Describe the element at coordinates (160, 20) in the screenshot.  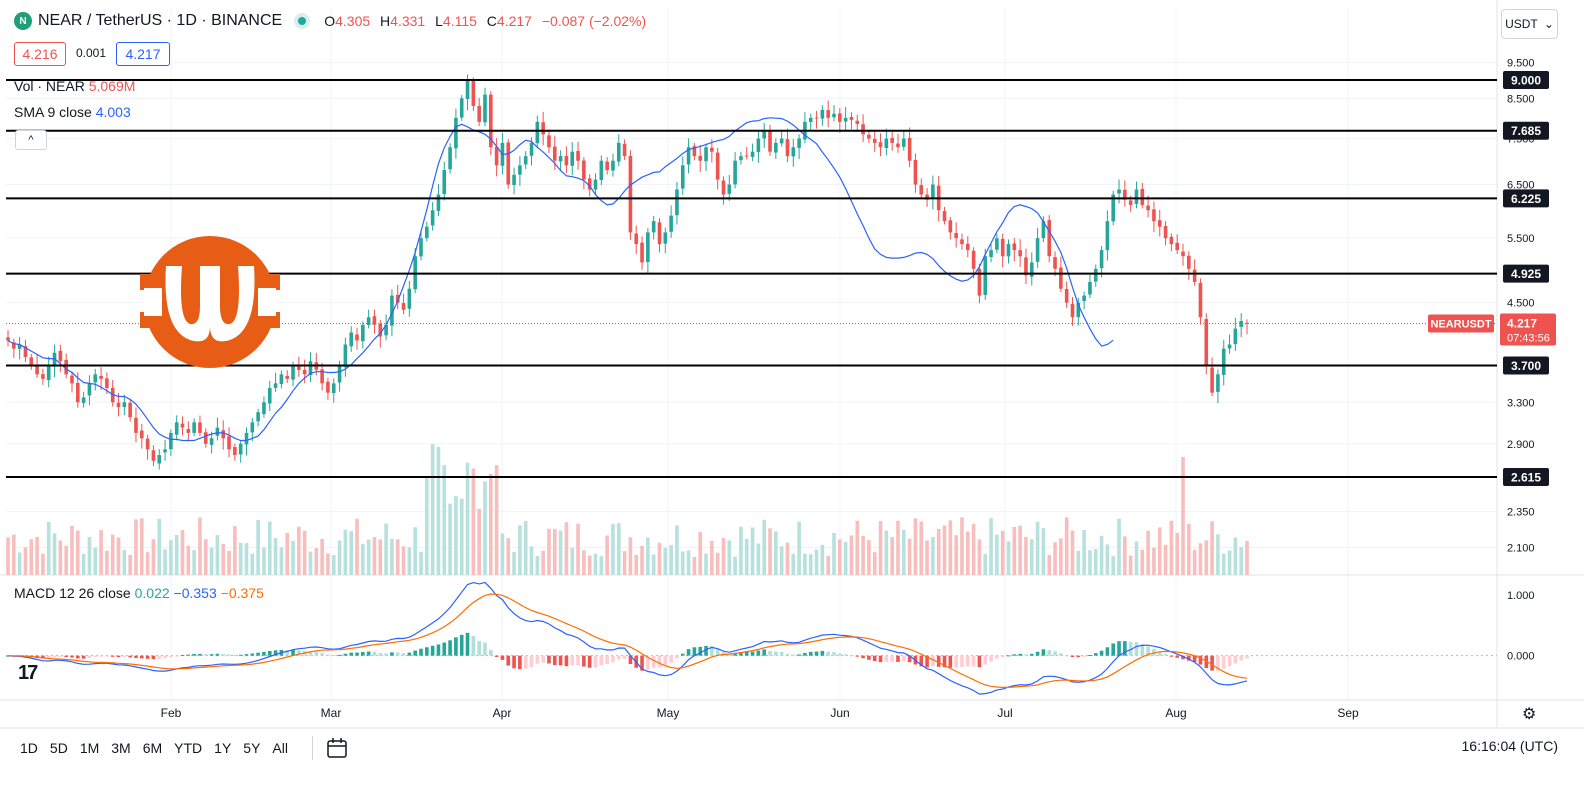
I see `symbol-title: NEAR / TetherUS · 1D · BINANCE` at that location.